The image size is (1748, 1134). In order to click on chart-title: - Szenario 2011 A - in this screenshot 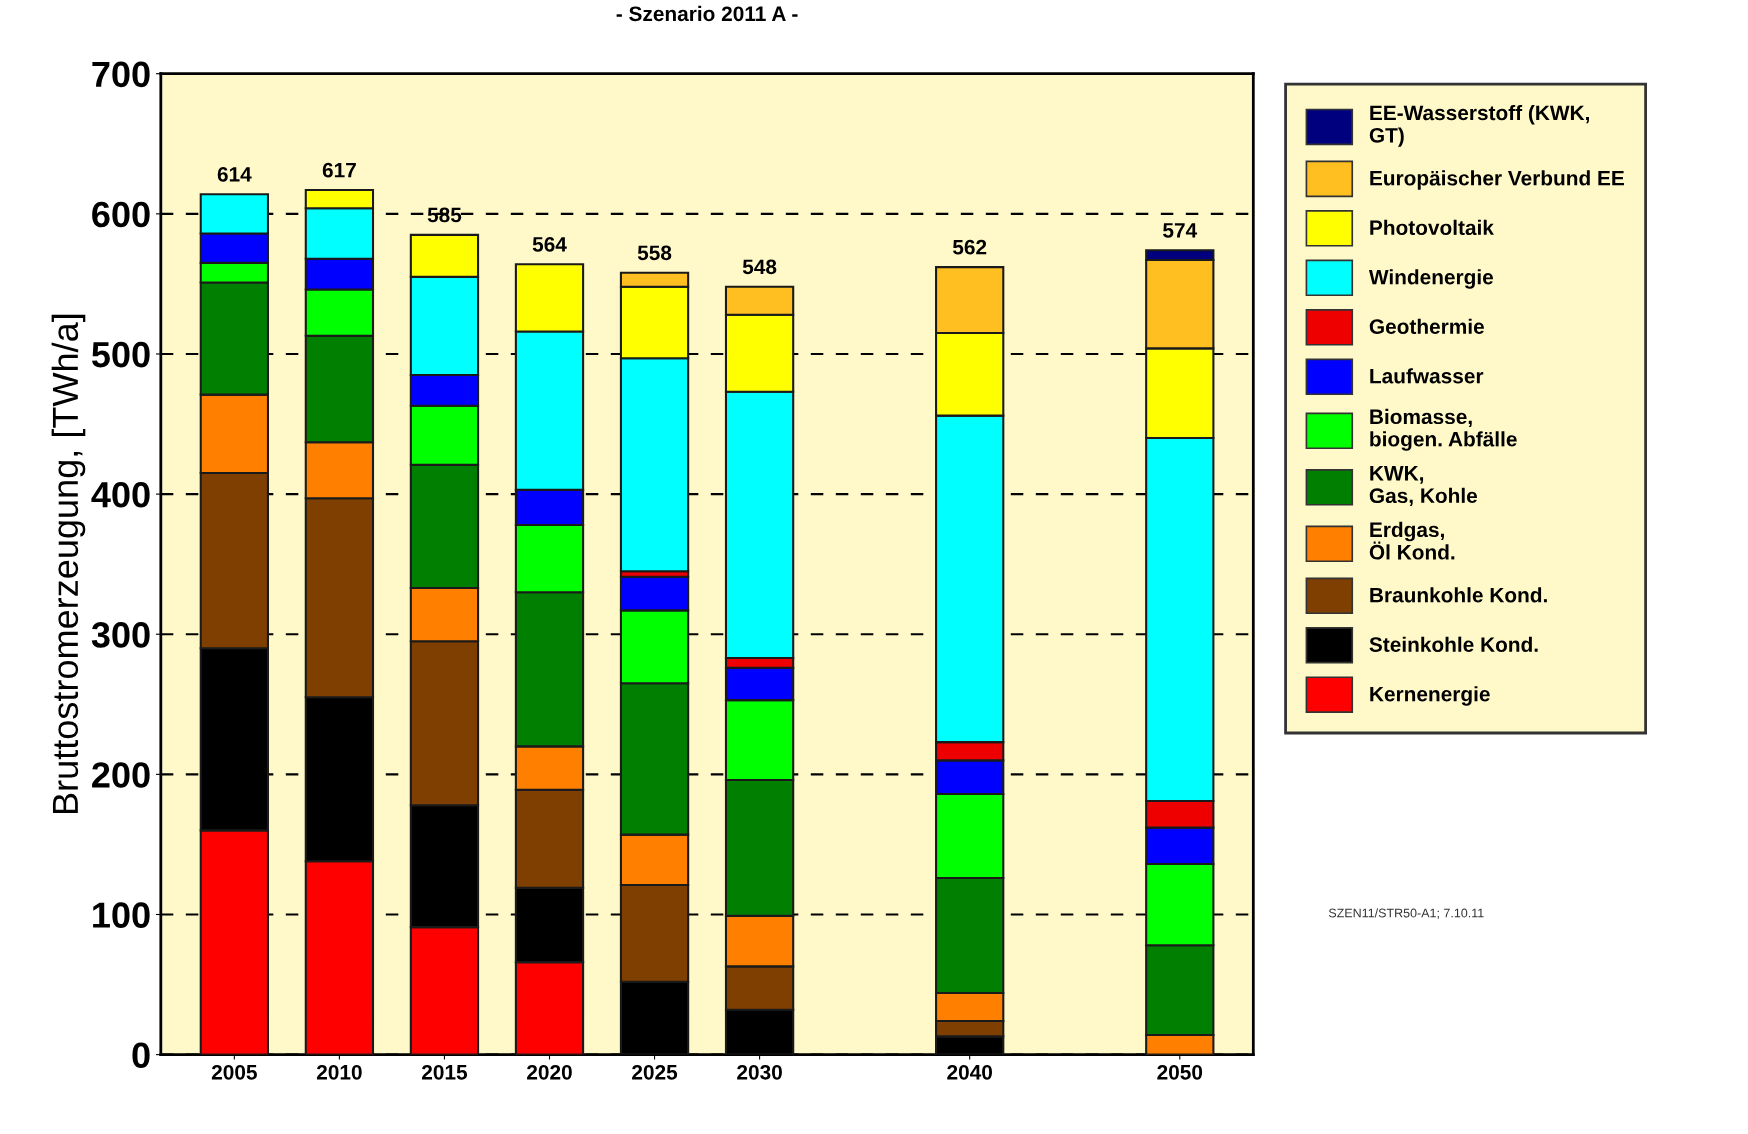, I will do `click(707, 13)`.